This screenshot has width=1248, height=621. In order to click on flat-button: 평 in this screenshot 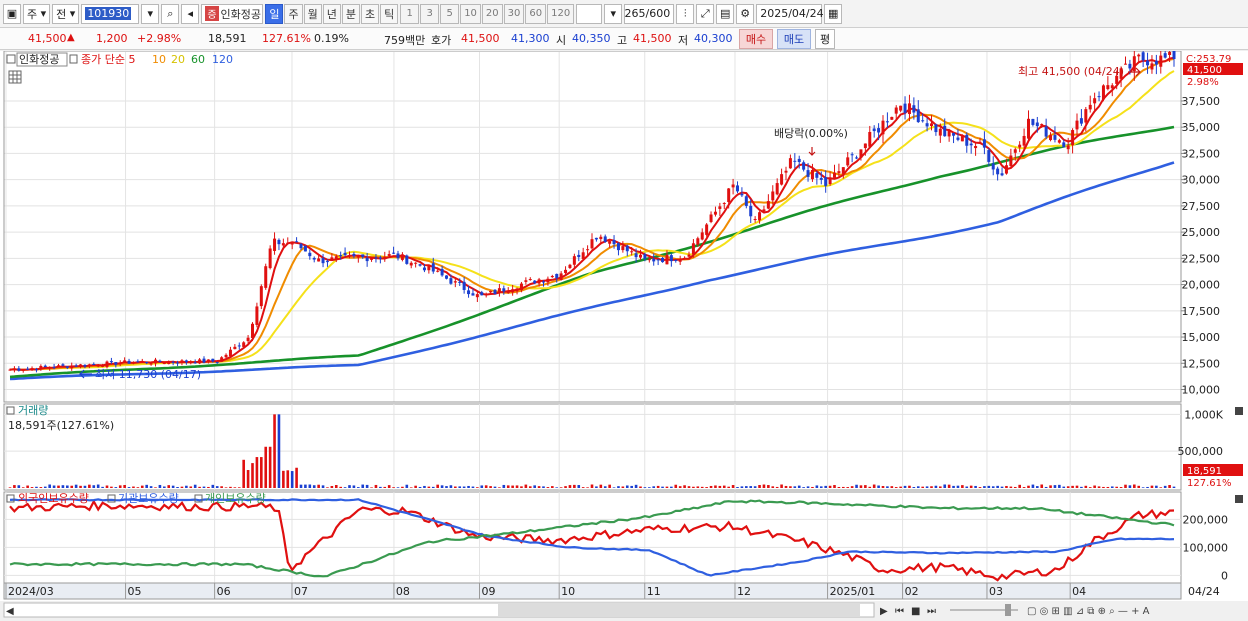, I will do `click(825, 39)`.